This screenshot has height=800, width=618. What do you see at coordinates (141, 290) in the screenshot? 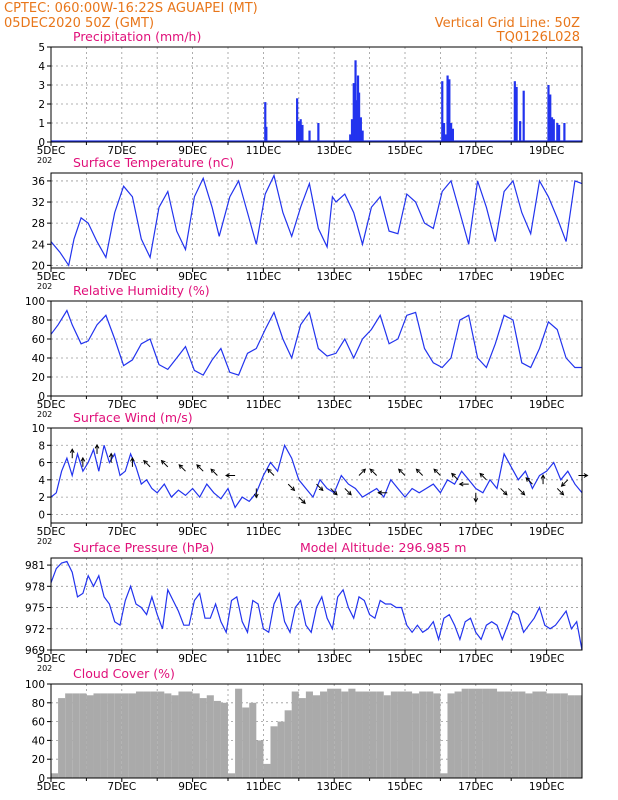
I see `rh-title: Relative Humidity (%)` at bounding box center [141, 290].